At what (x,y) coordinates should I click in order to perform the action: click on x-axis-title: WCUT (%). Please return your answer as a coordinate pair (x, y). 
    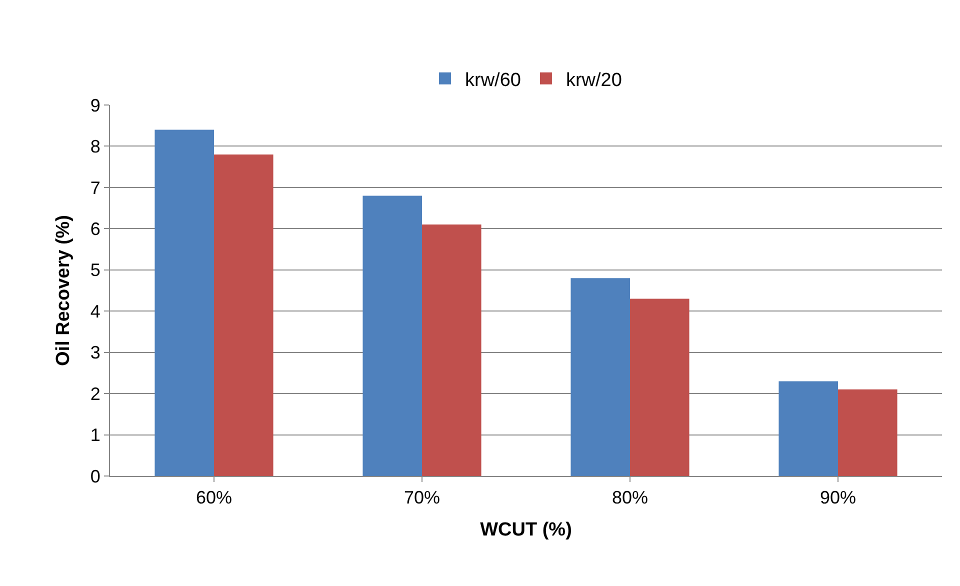
    Looking at the image, I should click on (526, 529).